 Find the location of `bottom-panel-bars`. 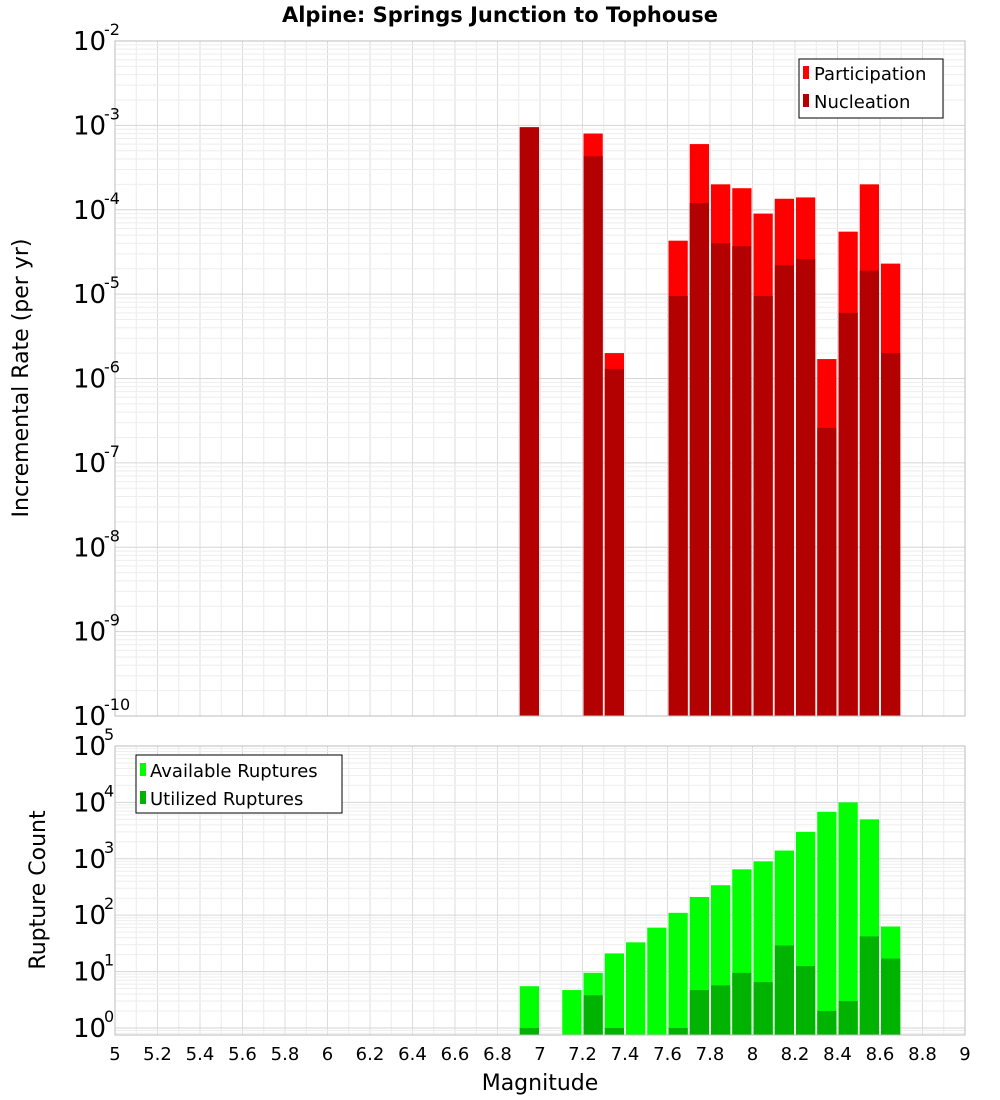

bottom-panel-bars is located at coordinates (710, 918).